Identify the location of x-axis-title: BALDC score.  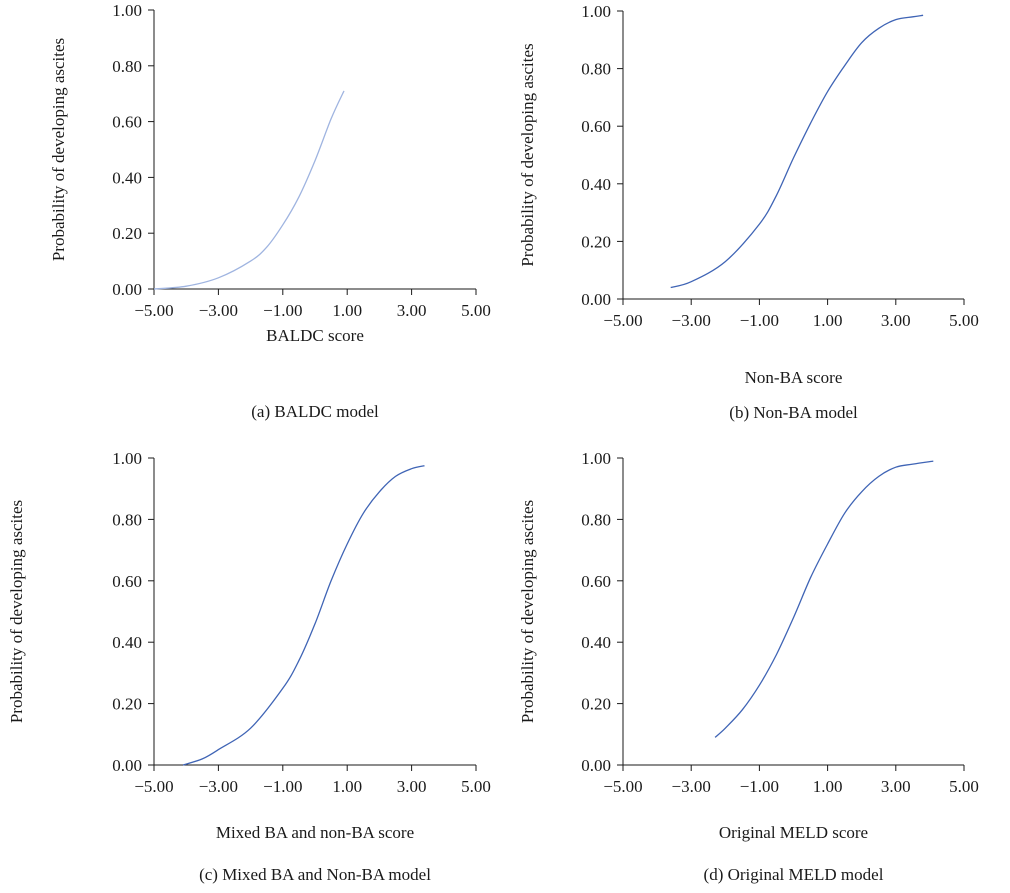
(315, 335).